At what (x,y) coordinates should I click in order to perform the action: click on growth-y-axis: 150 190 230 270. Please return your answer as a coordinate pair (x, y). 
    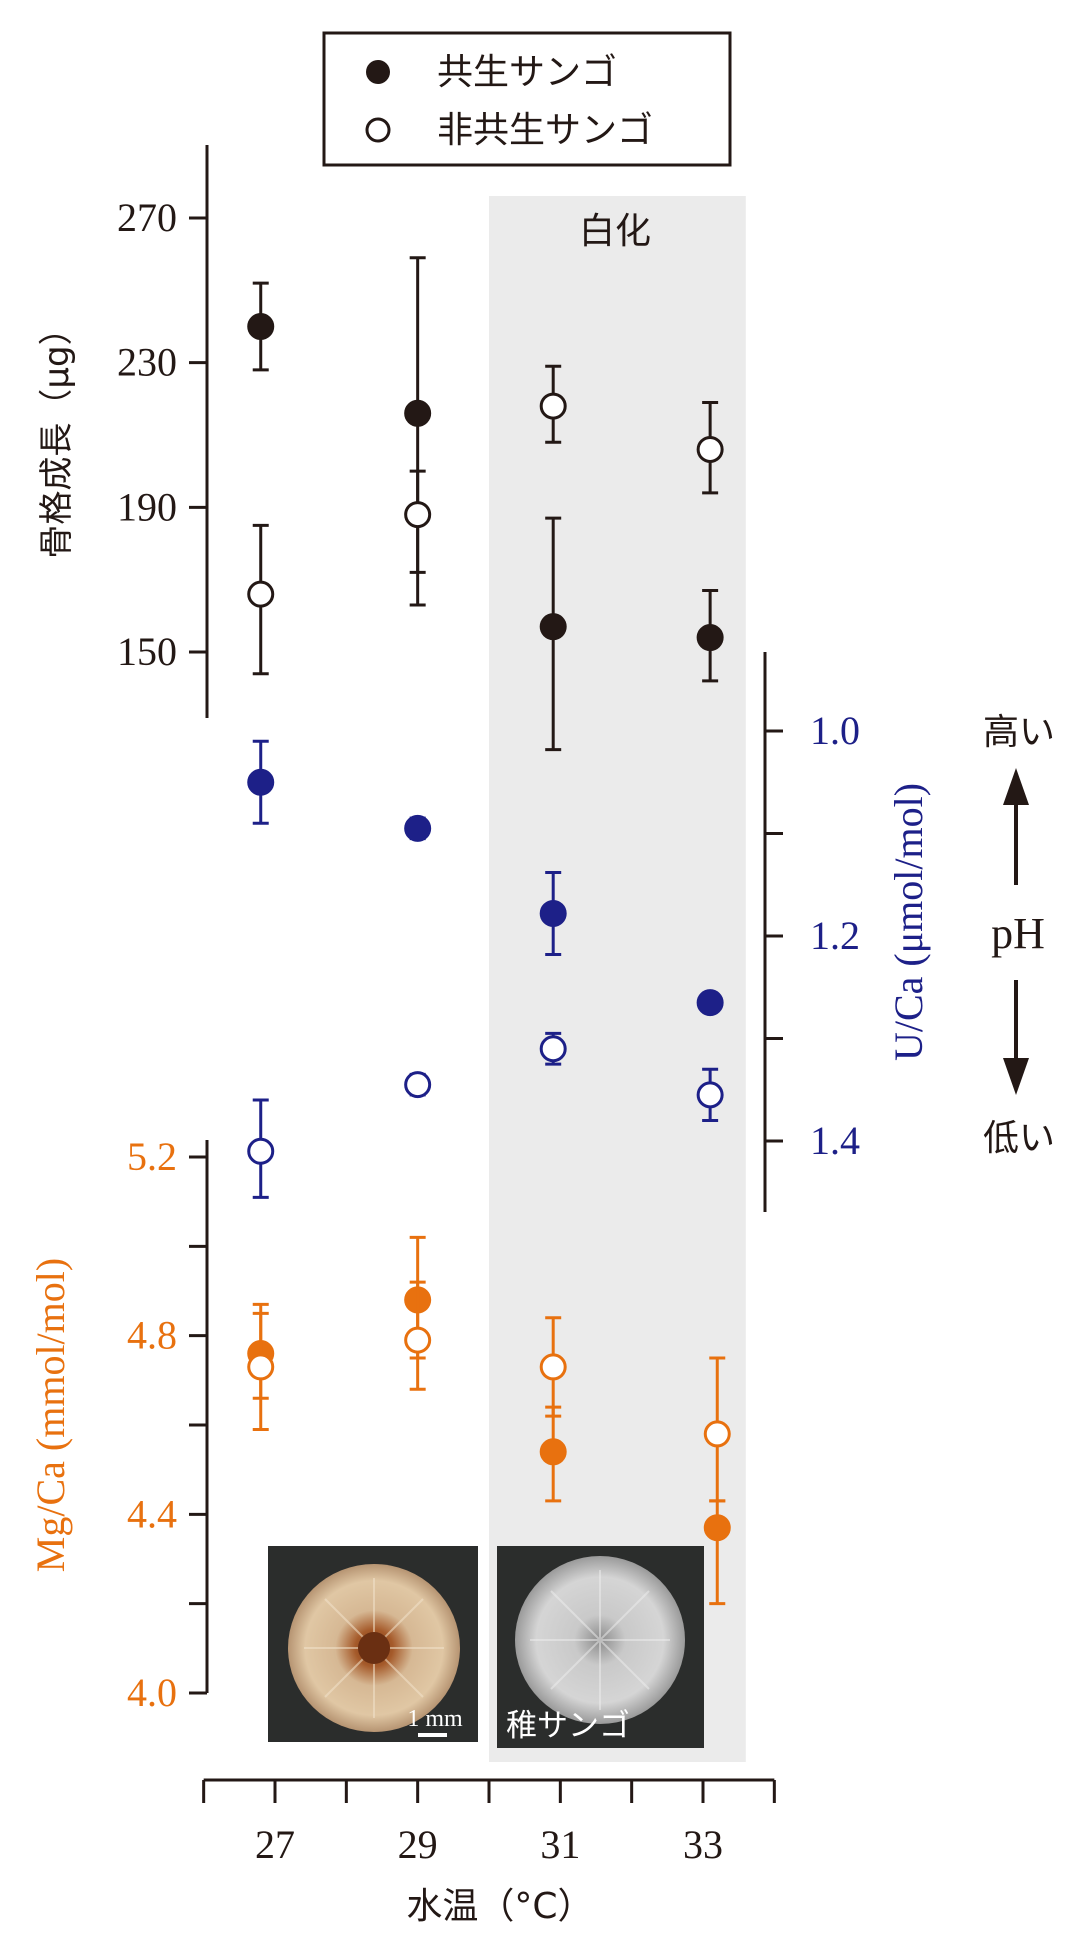
    Looking at the image, I should click on (163, 431).